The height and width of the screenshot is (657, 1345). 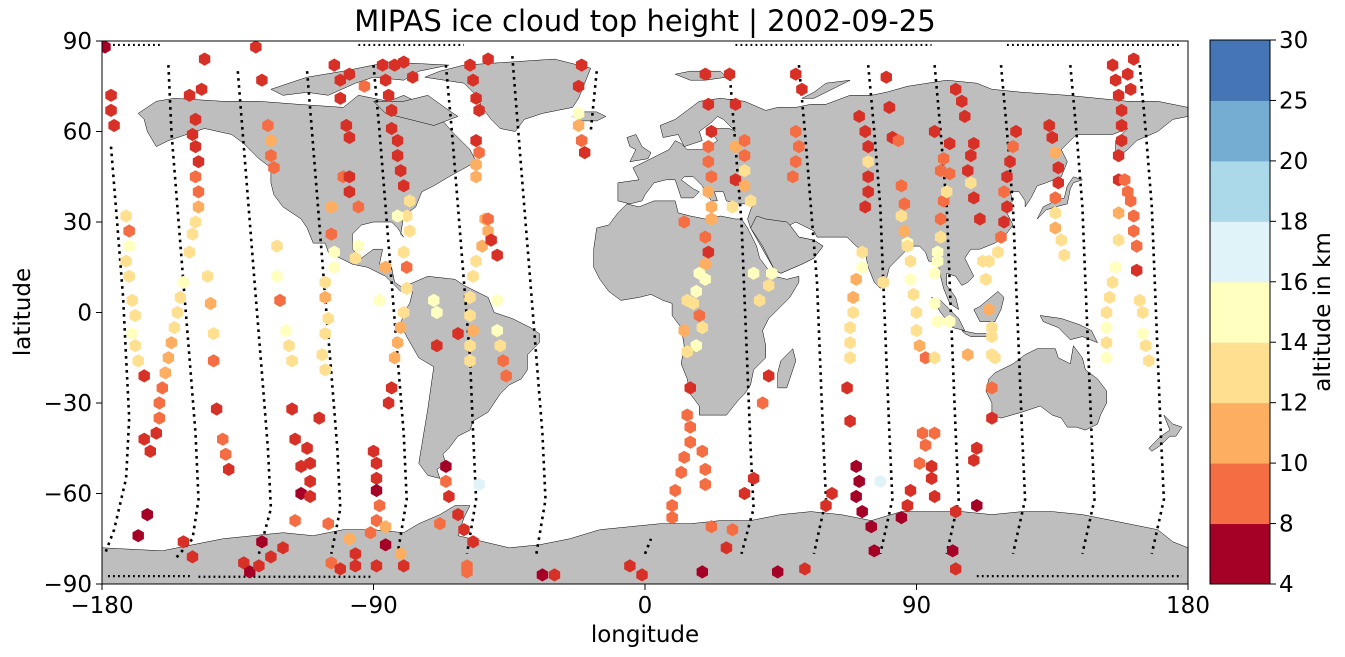 I want to click on colorbar-tick-label: 25, so click(x=1293, y=101).